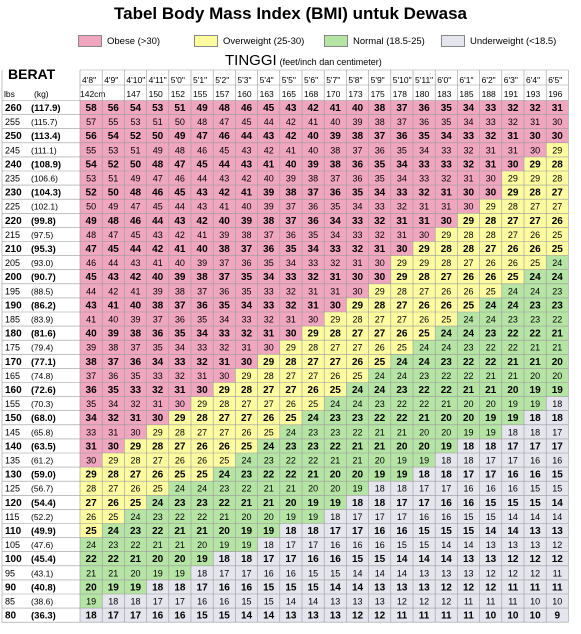 The image size is (581, 634). I want to click on bmi-value: 46, so click(91, 263).